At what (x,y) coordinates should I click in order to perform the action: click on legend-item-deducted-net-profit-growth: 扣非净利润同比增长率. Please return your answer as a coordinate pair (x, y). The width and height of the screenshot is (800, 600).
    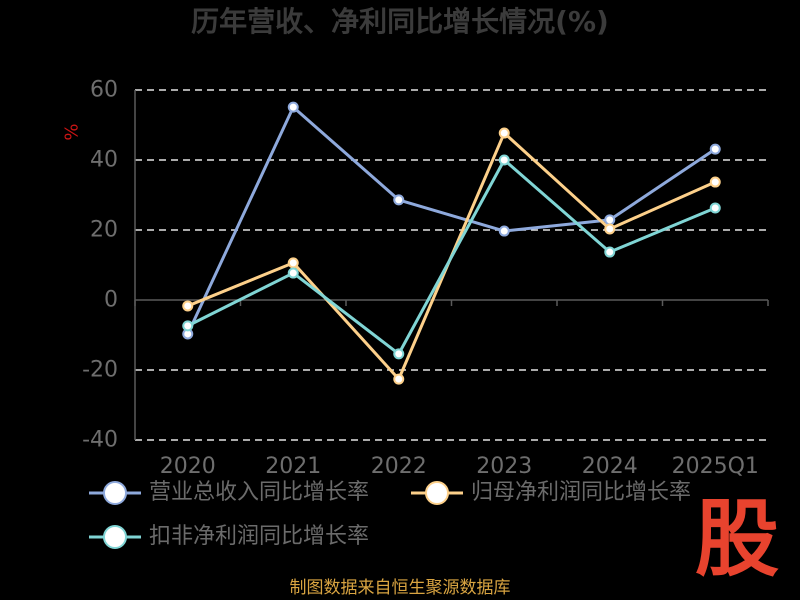
    Looking at the image, I should click on (228, 537).